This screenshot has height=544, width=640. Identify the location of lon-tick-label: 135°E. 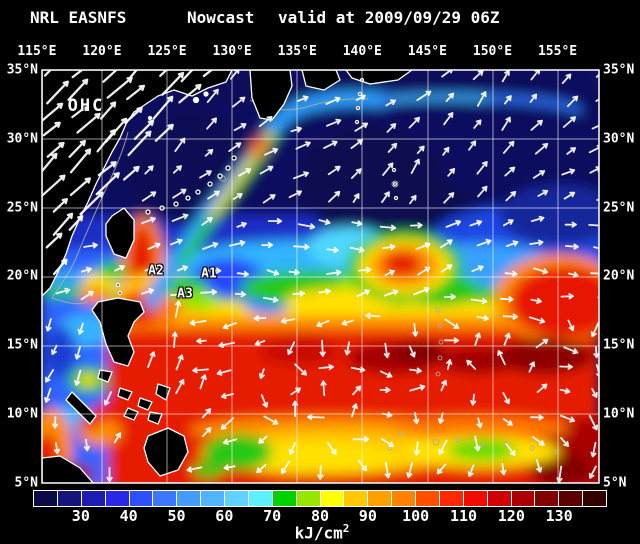
(297, 51).